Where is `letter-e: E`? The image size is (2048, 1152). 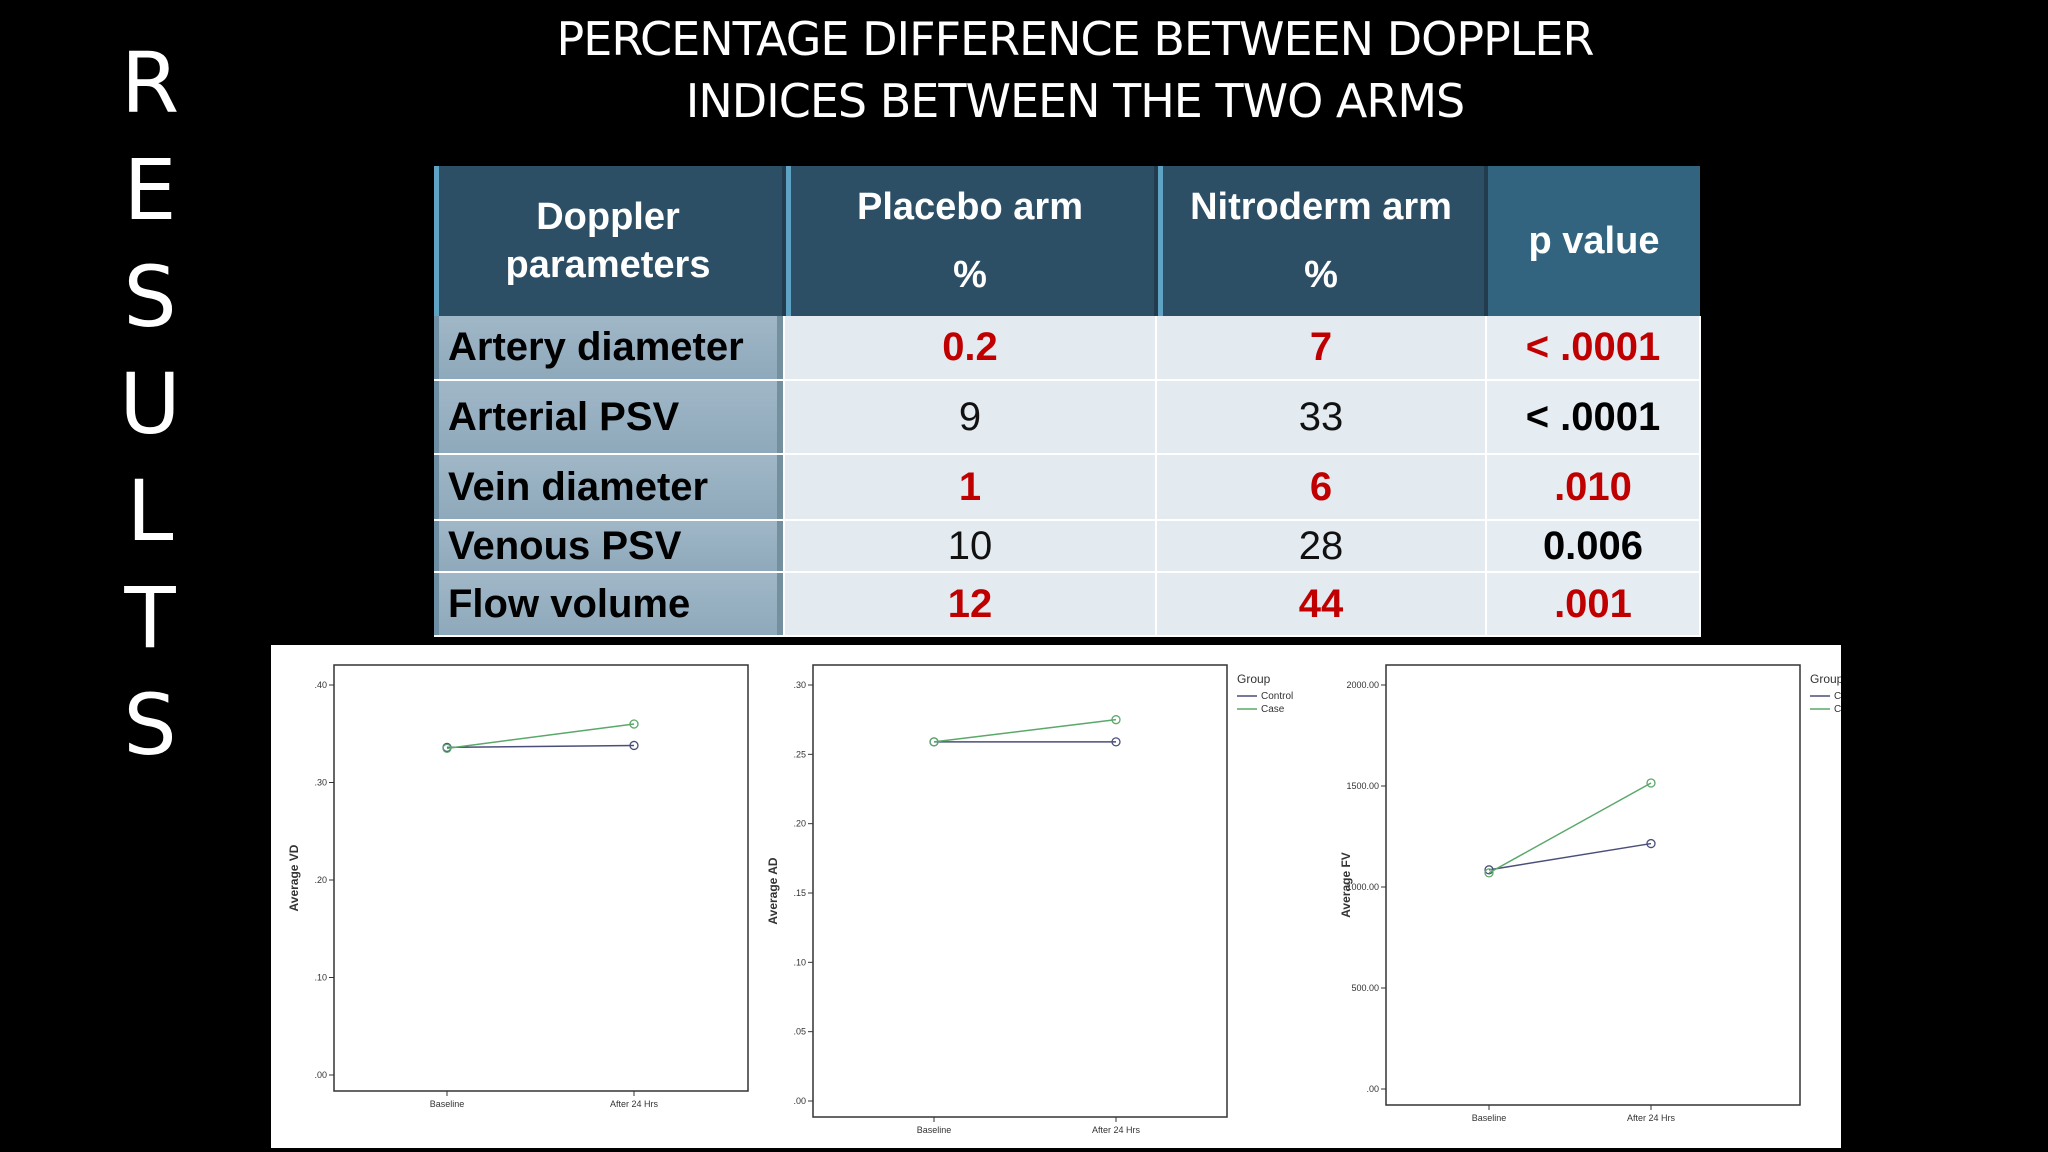 letter-e: E is located at coordinates (150, 190).